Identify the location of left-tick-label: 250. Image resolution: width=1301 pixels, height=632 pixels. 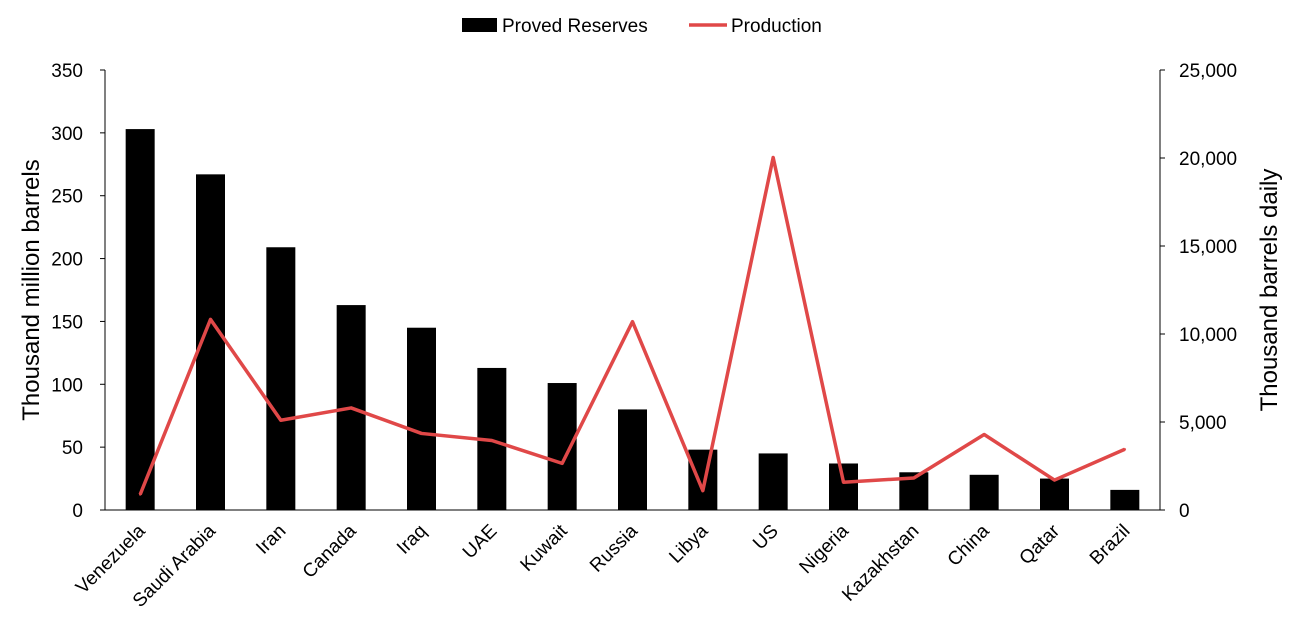
(67, 197).